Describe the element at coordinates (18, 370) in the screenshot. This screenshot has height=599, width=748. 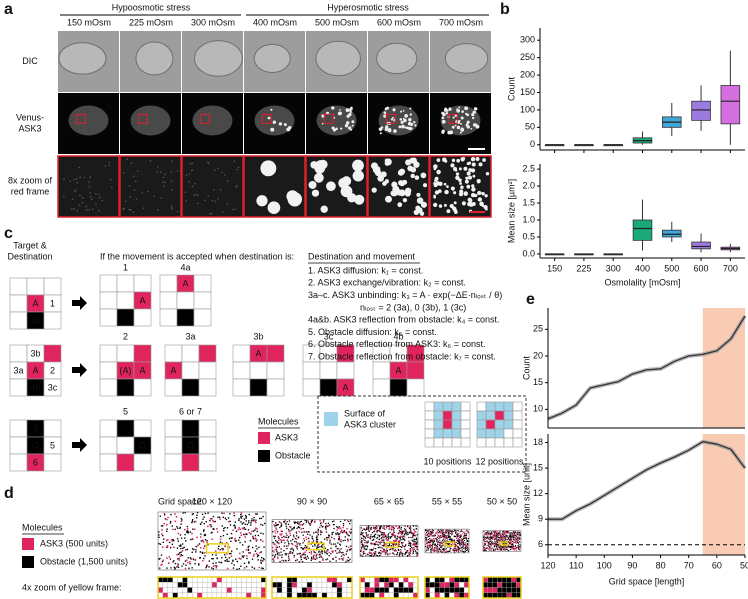
I see `cell-label: 3a` at that location.